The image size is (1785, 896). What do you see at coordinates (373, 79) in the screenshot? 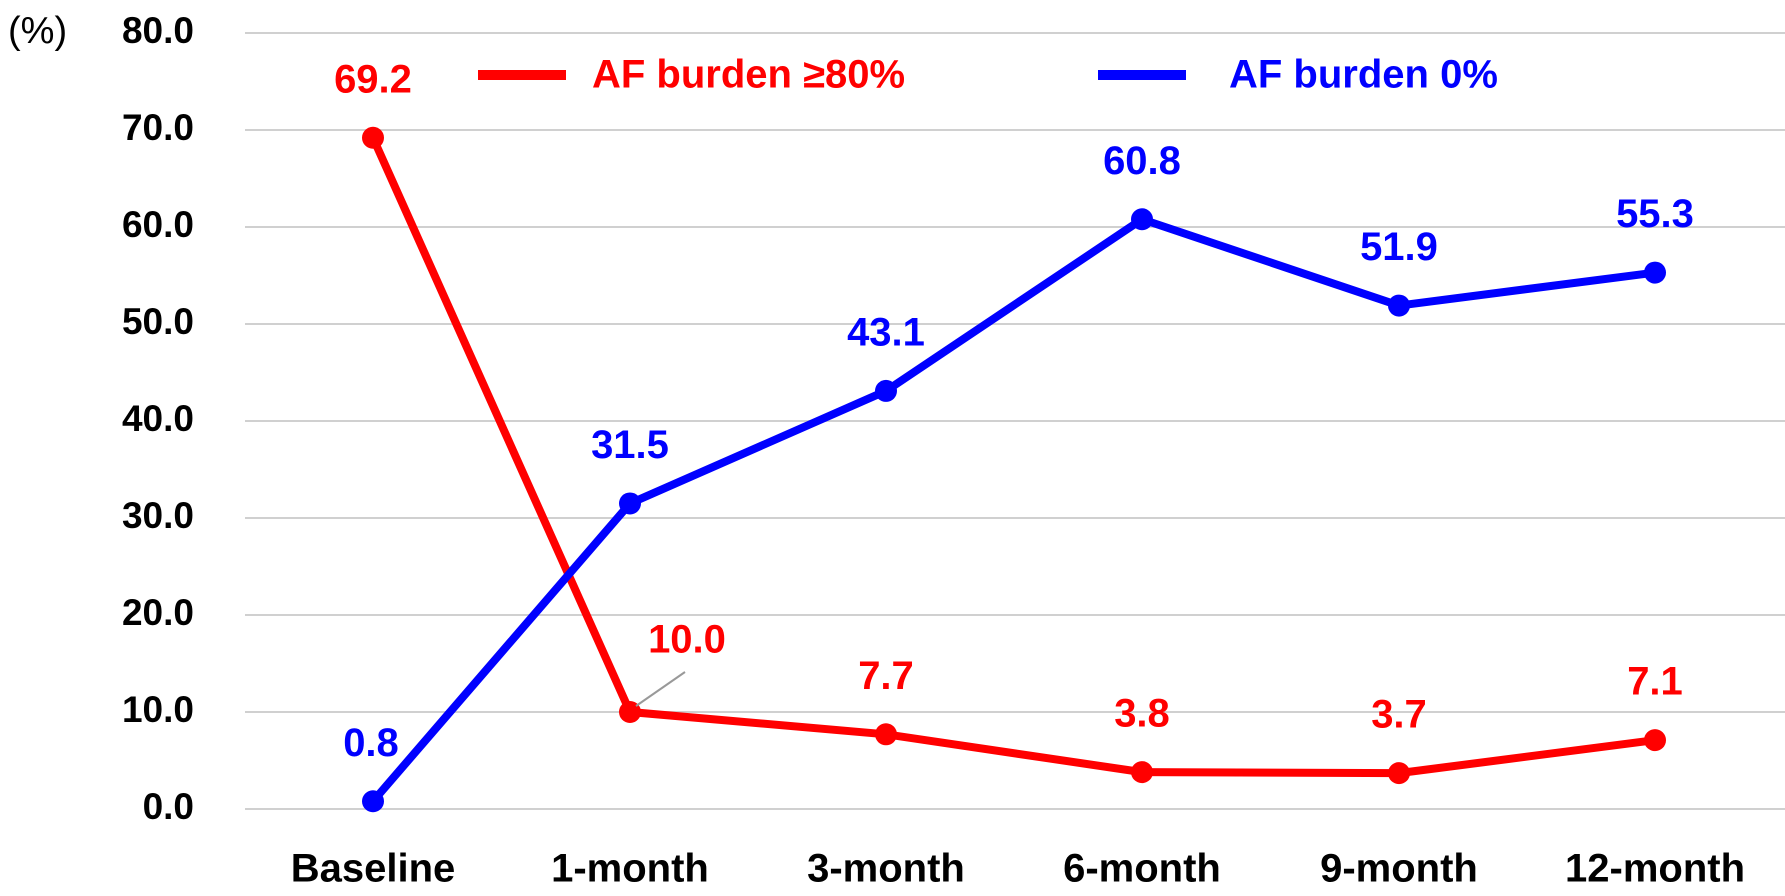
I see `data-label: 69.2` at bounding box center [373, 79].